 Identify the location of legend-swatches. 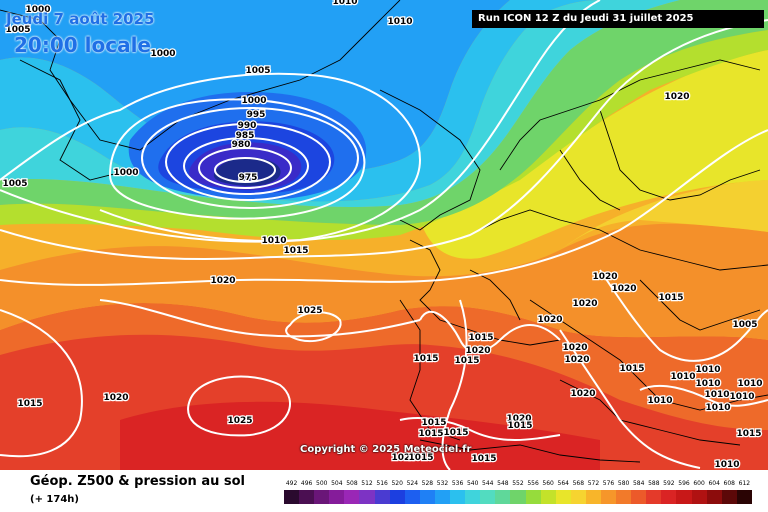
(518, 497).